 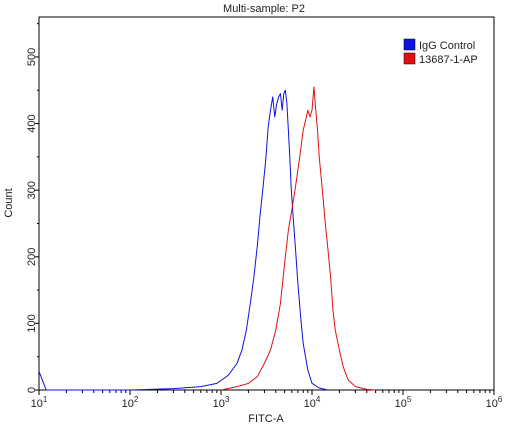 I want to click on legend-label: IgG Control, so click(x=447, y=46).